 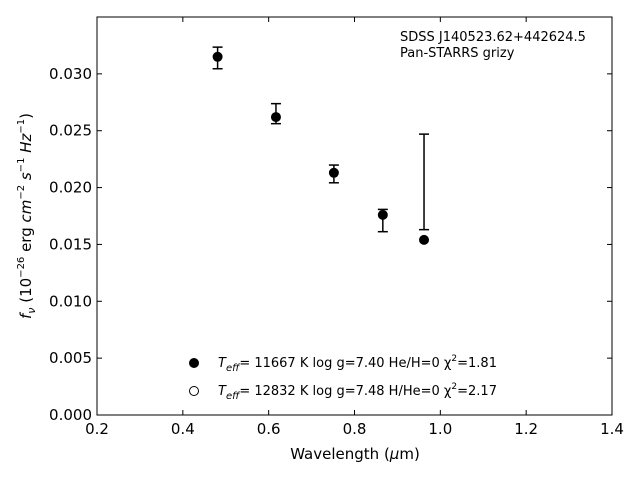 What do you see at coordinates (70, 131) in the screenshot?
I see `y-tick-label: 0.025` at bounding box center [70, 131].